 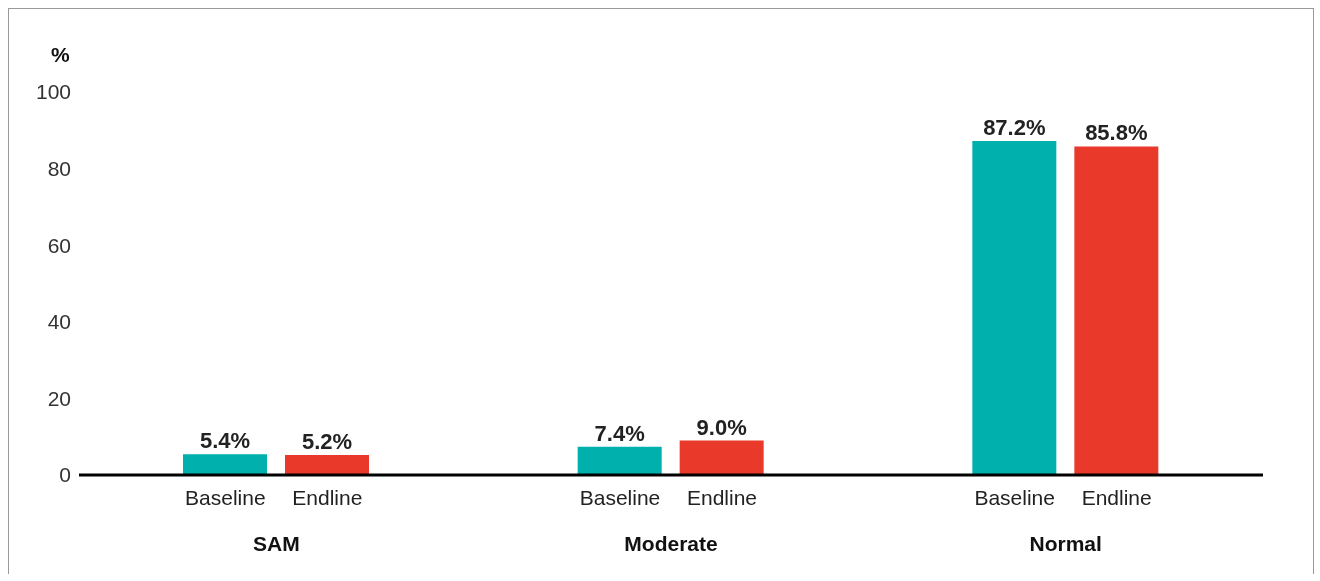 I want to click on data-label: 9.0%, so click(x=721, y=427).